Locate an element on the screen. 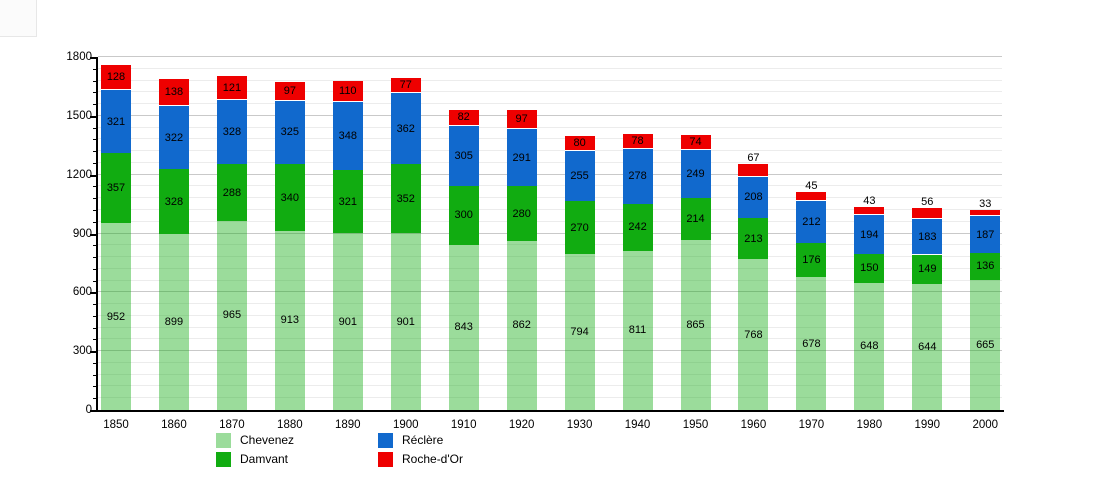  bar-segment-chevenez: 952 is located at coordinates (116, 316).